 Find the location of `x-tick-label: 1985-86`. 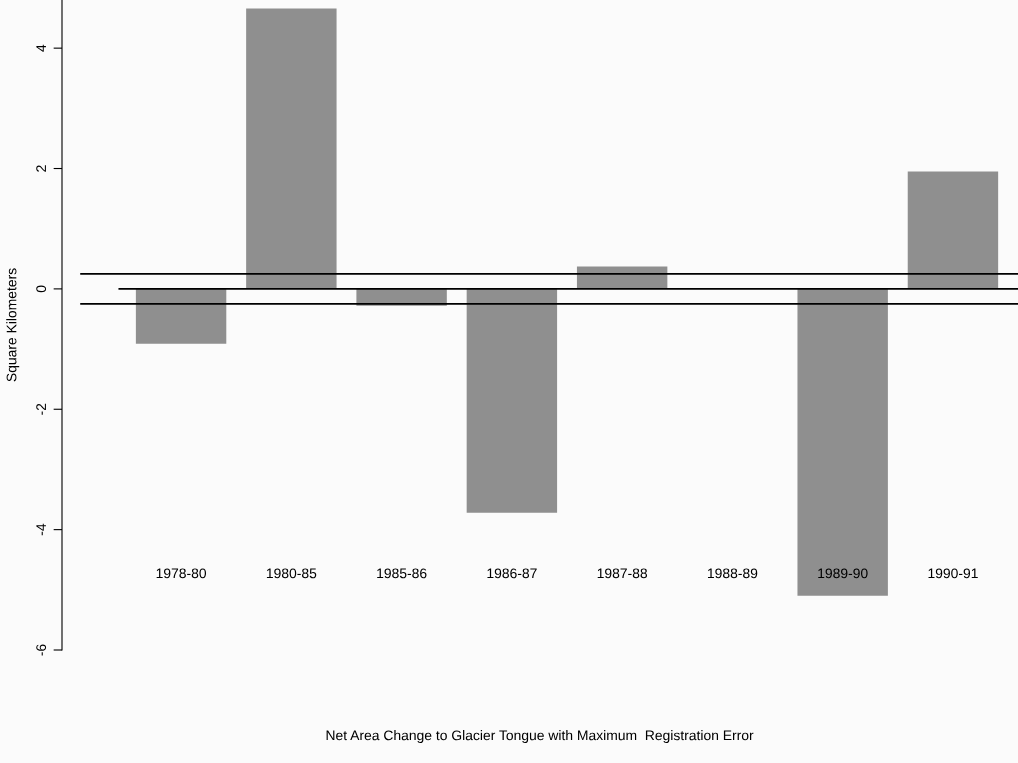

x-tick-label: 1985-86 is located at coordinates (402, 573).